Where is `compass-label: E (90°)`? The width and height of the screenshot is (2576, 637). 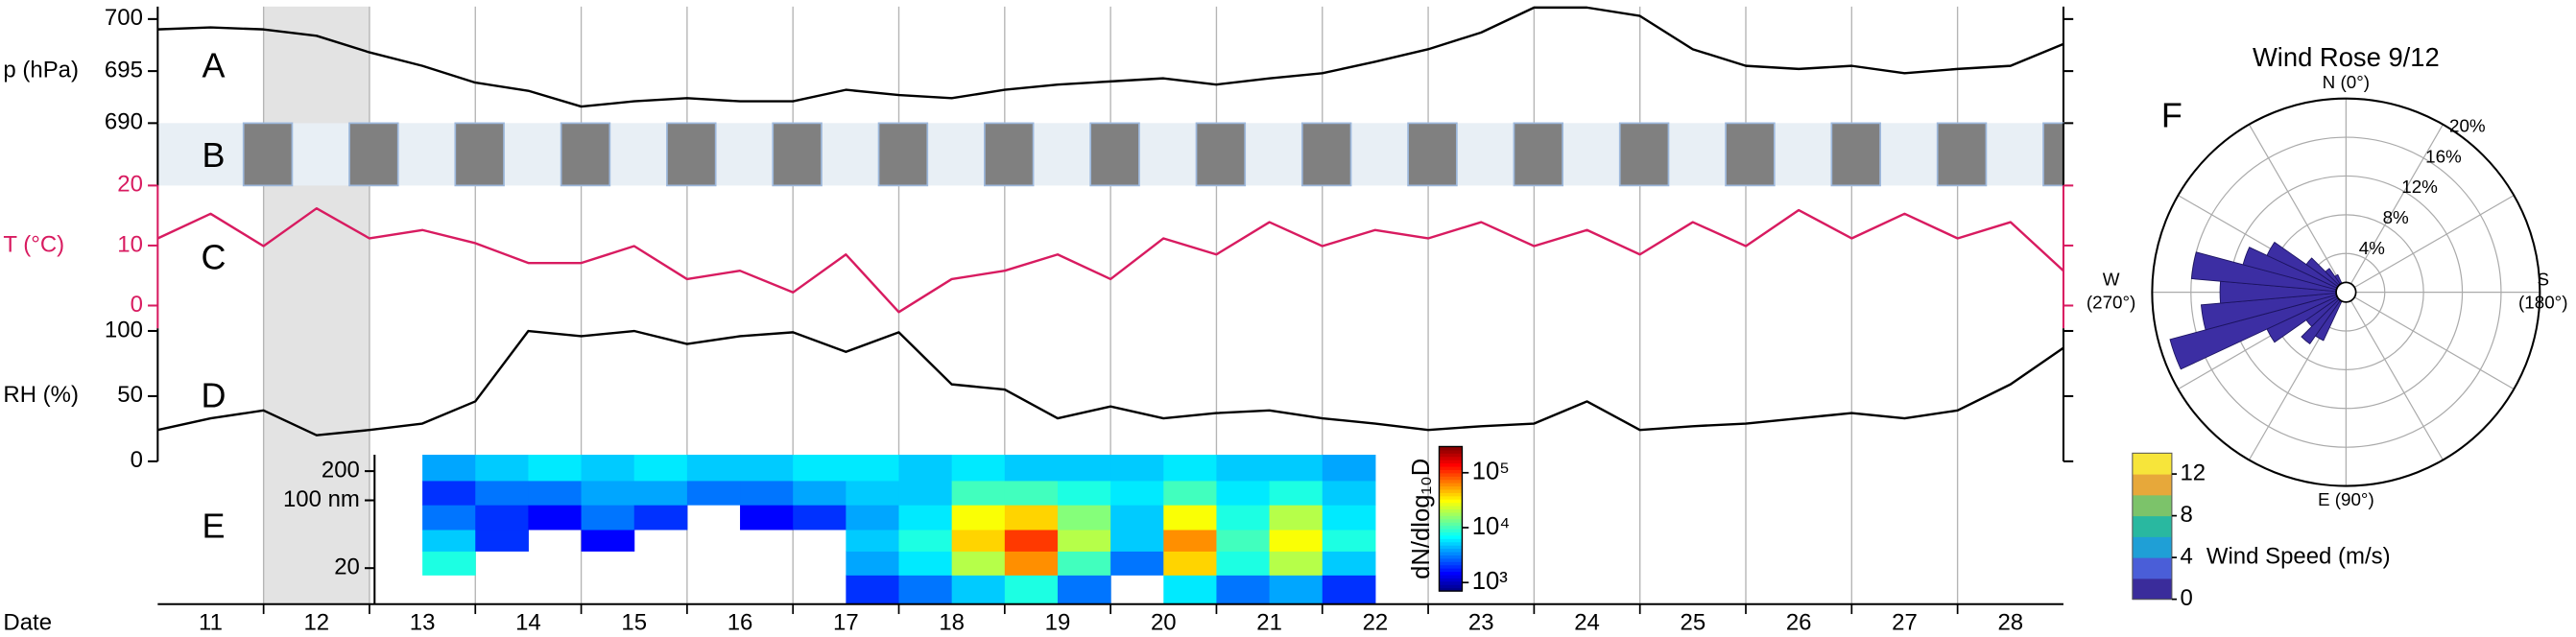
compass-label: E (90°) is located at coordinates (2346, 499).